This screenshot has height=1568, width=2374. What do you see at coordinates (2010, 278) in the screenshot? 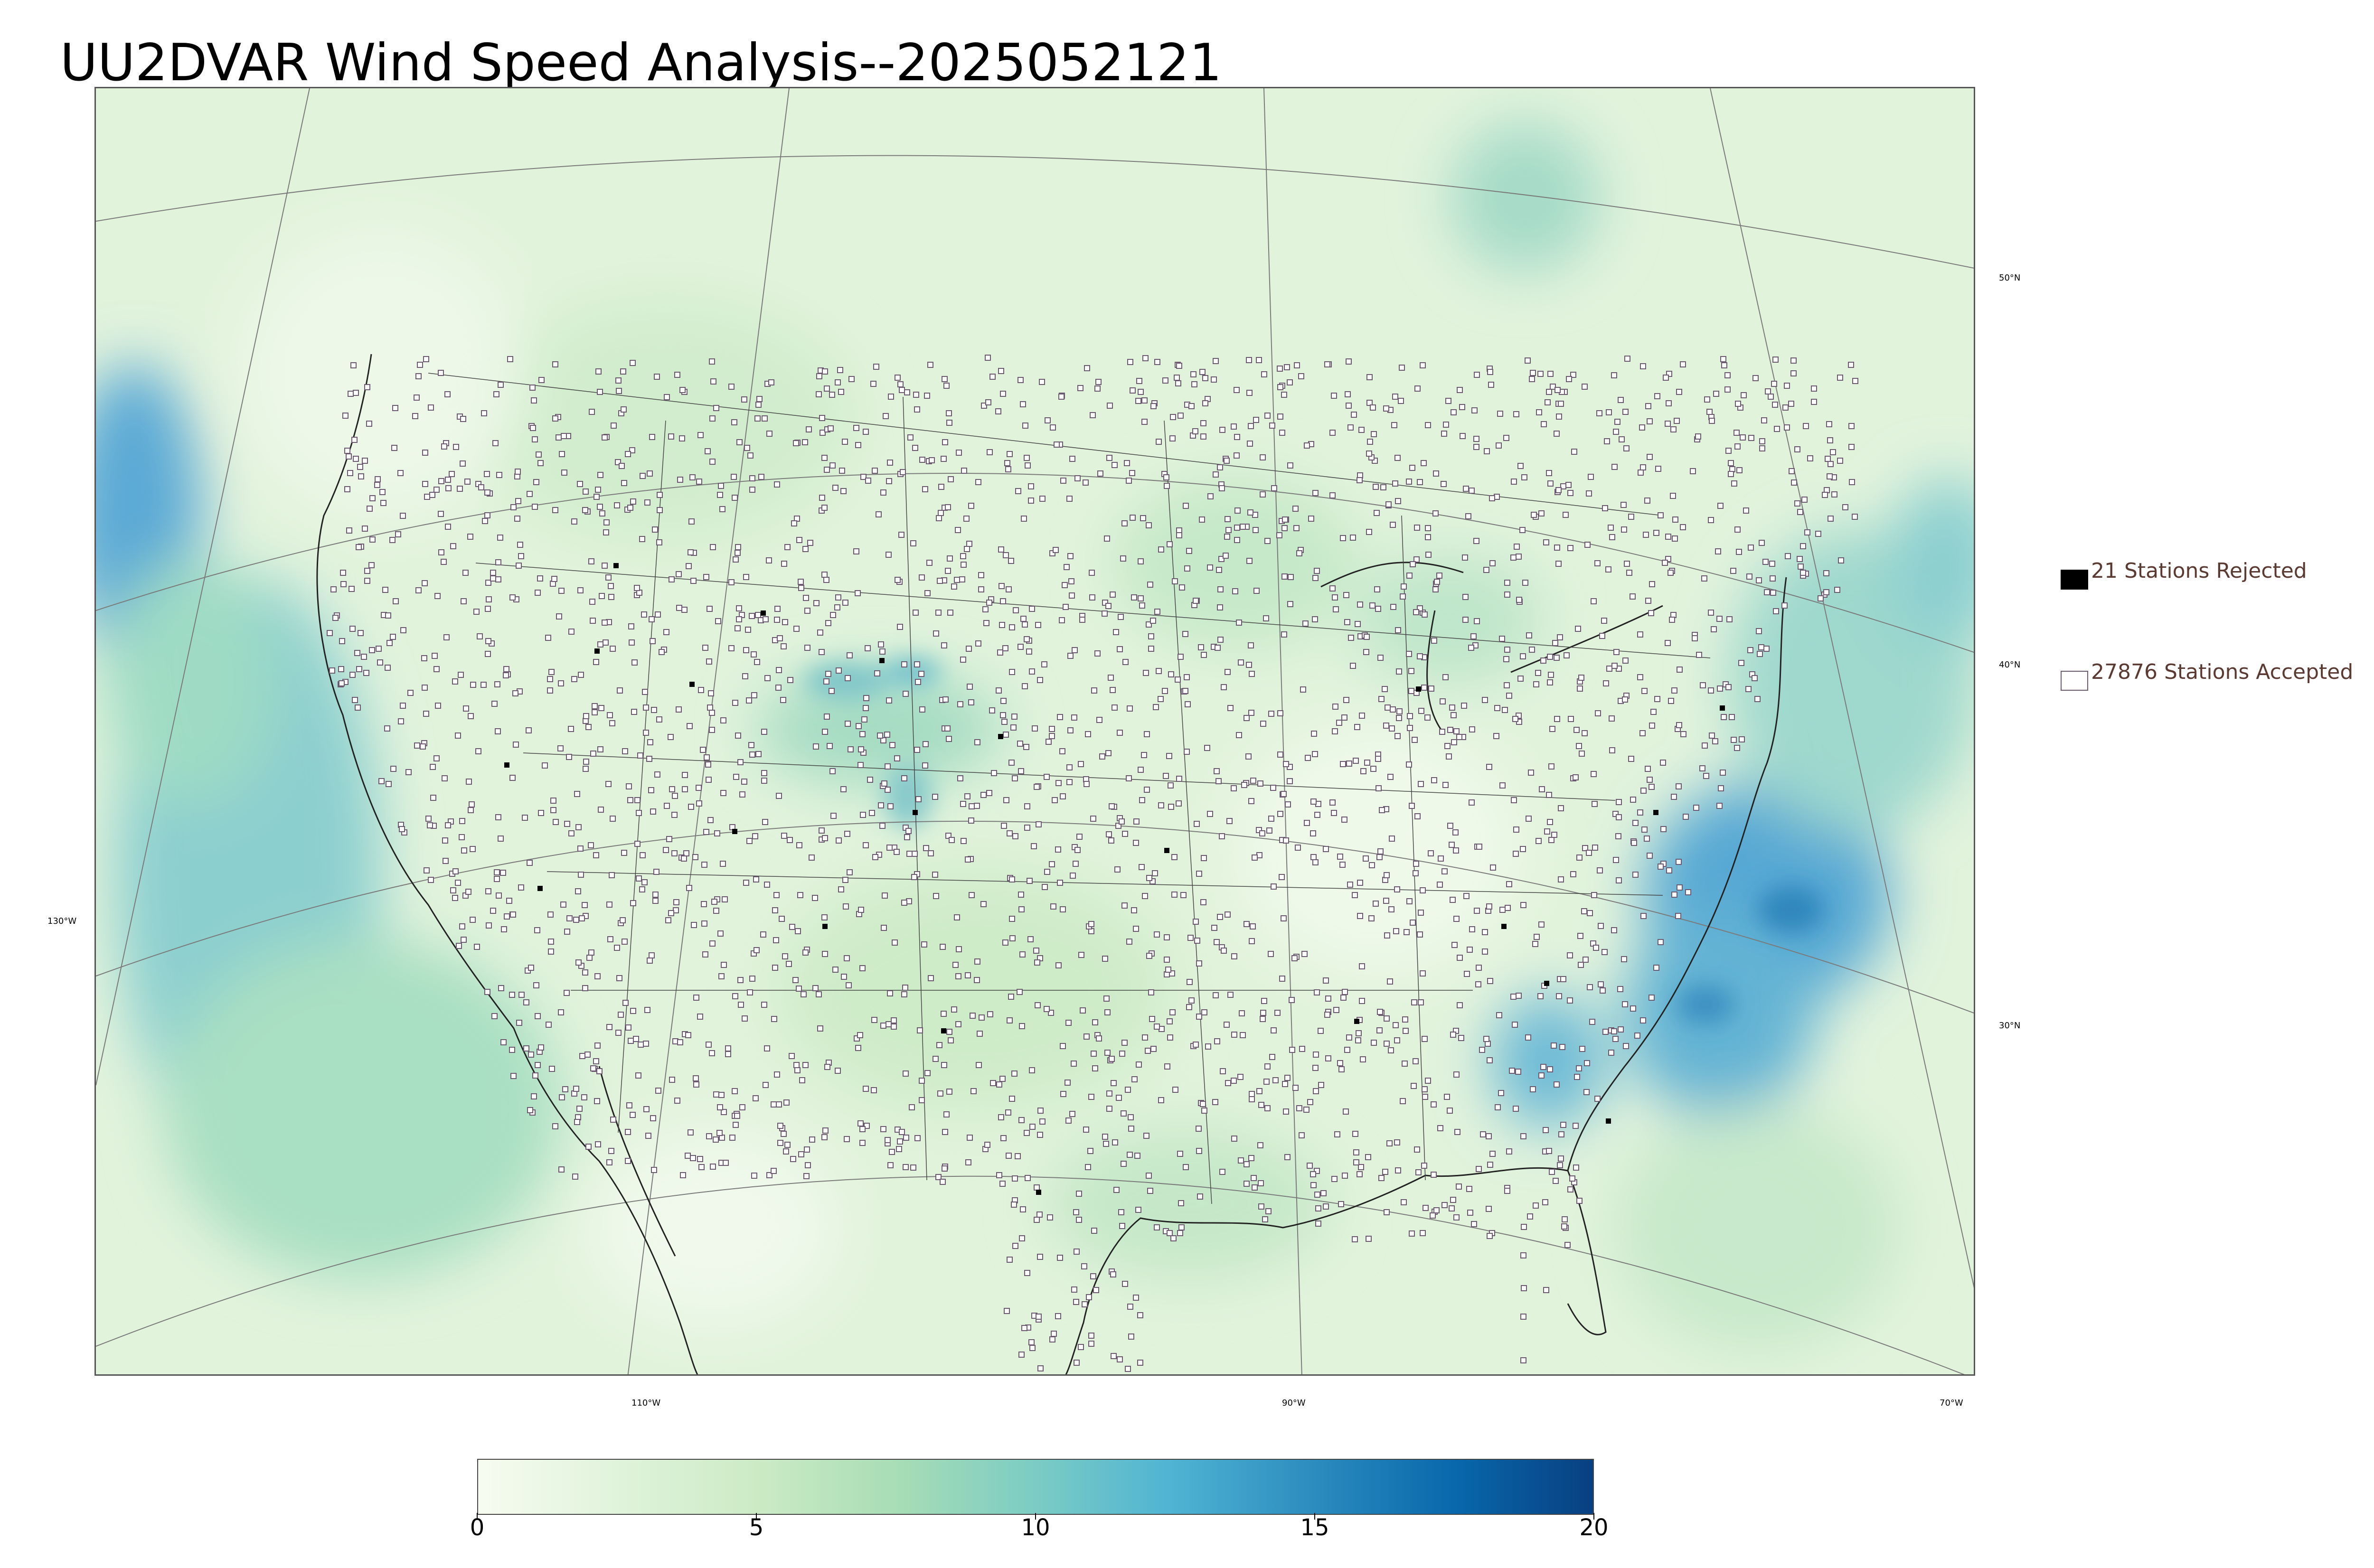
I see `parallel-label-50n: 50°N` at bounding box center [2010, 278].